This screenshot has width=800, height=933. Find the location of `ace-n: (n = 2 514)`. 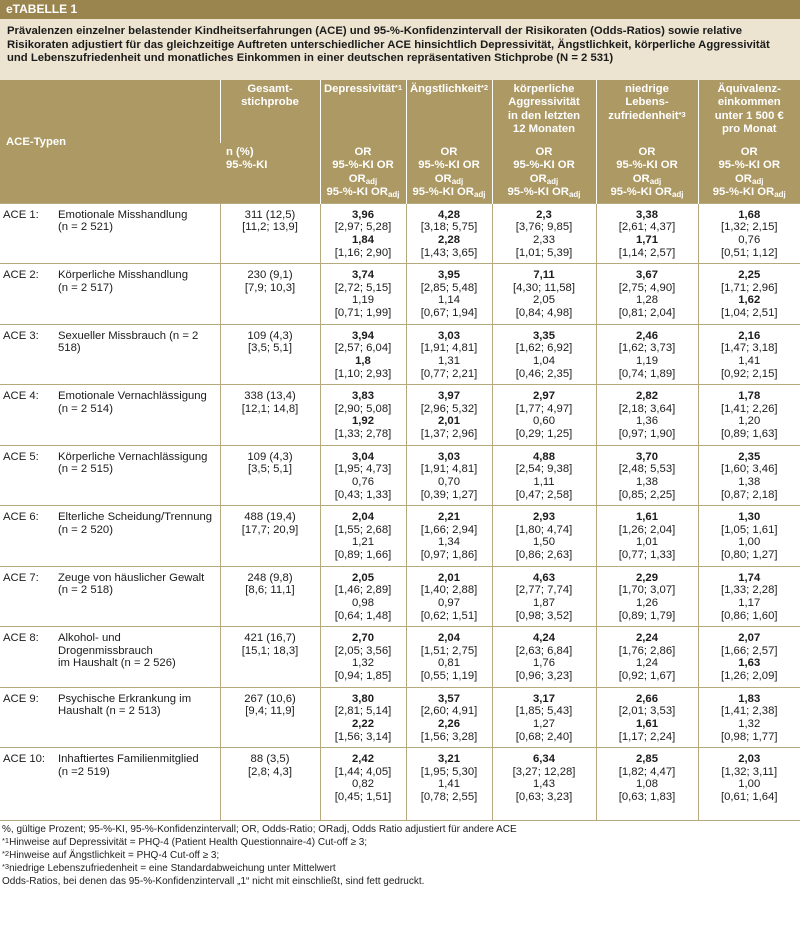

ace-n: (n = 2 514) is located at coordinates (85, 408).